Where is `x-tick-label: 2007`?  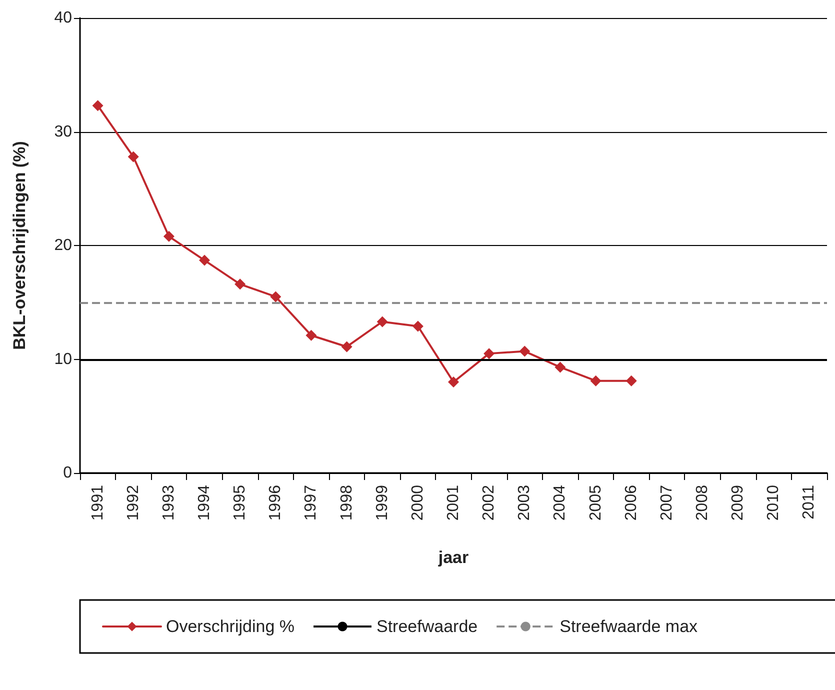 x-tick-label: 2007 is located at coordinates (667, 502).